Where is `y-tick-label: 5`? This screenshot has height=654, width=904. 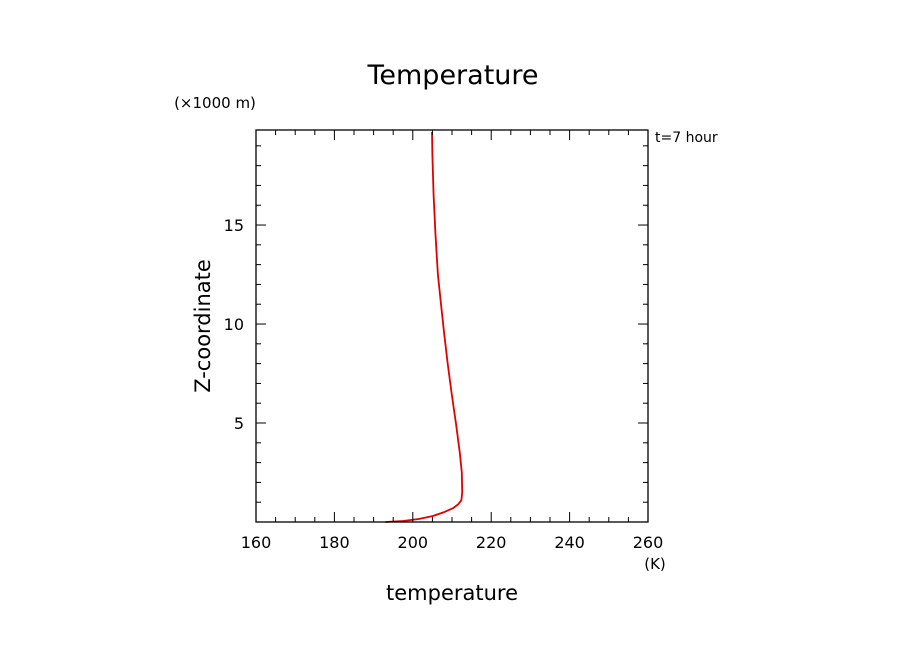
y-tick-label: 5 is located at coordinates (239, 423).